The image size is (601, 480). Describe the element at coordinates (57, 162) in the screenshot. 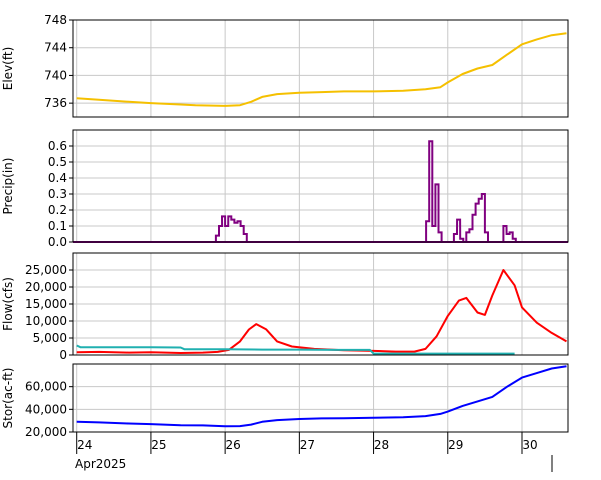

I see `precipitation-ytick-label-5: 0.5` at that location.